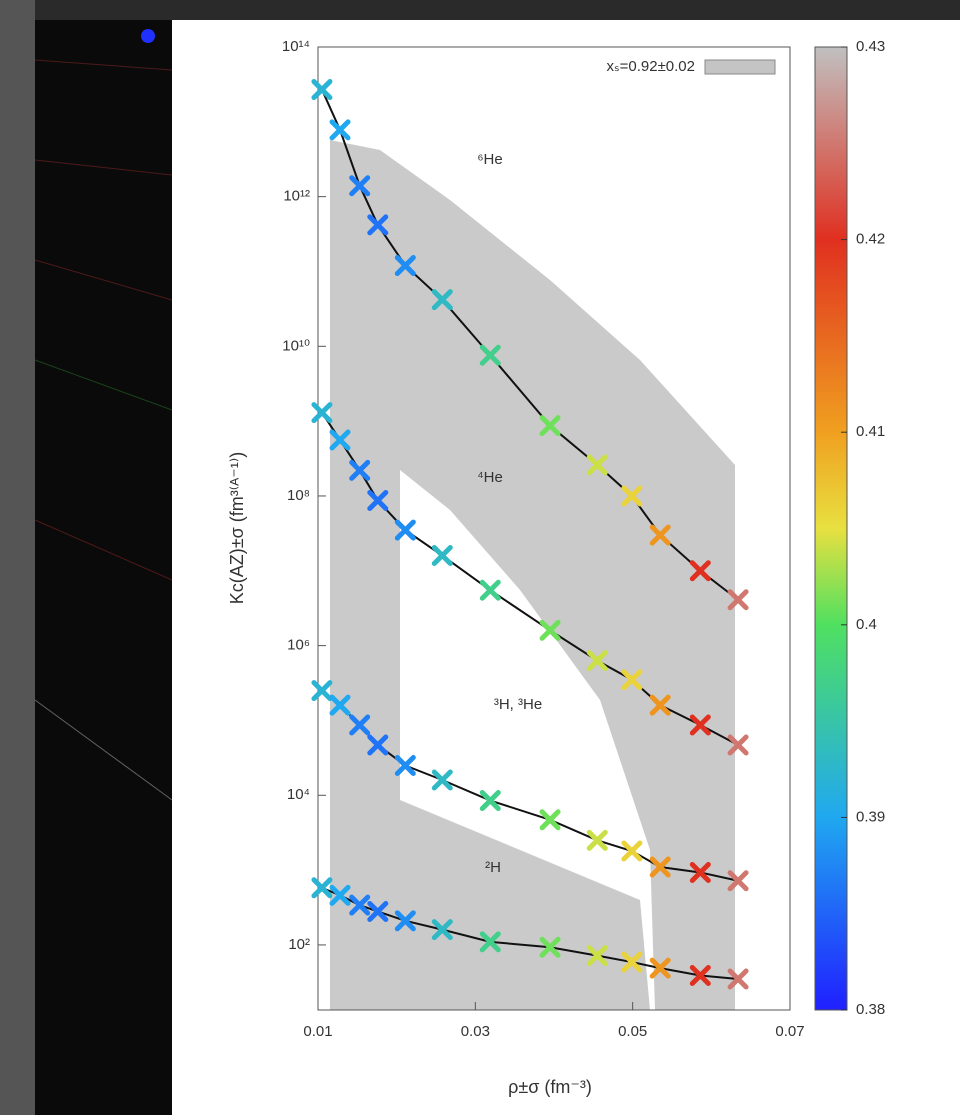  I want to click on left-strip, so click(17, 557).